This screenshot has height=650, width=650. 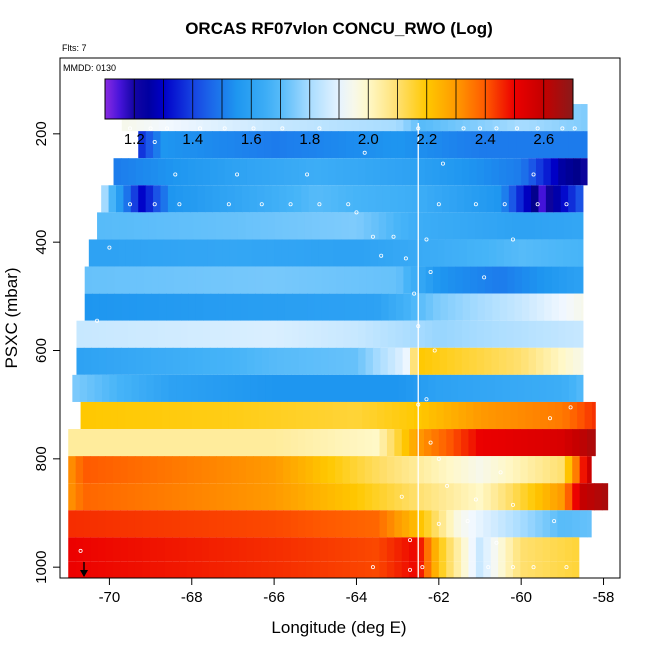 What do you see at coordinates (41, 242) in the screenshot?
I see `y-tick-label: 400` at bounding box center [41, 242].